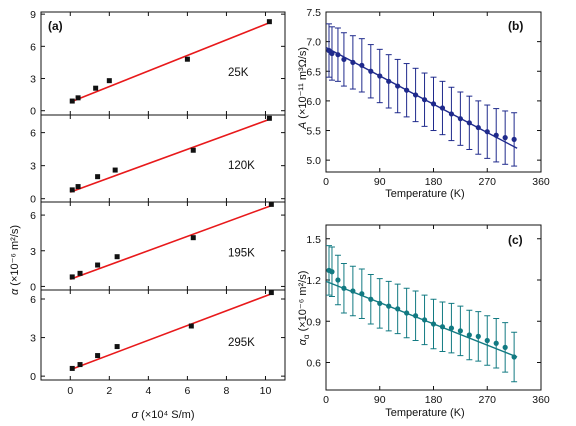  I want to click on panel-c-ylabel-symbol: α, so click(303, 341).